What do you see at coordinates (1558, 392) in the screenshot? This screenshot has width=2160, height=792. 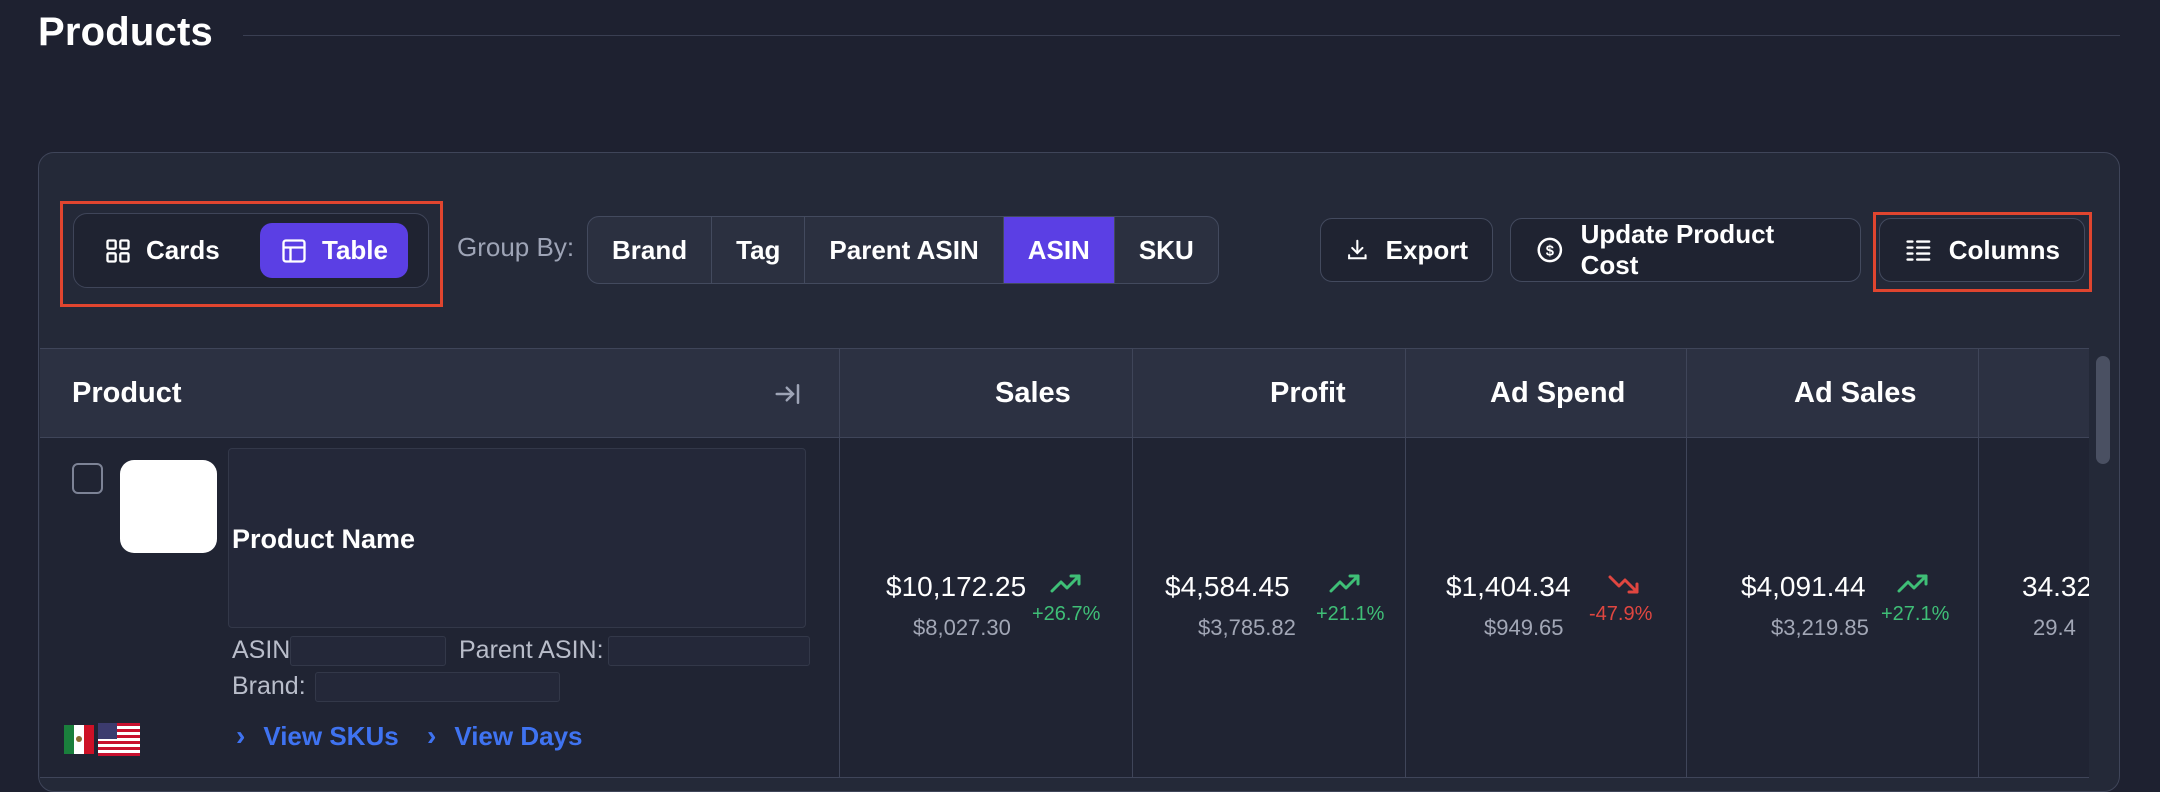 I see `header-ad-spend: Ad Spend` at bounding box center [1558, 392].